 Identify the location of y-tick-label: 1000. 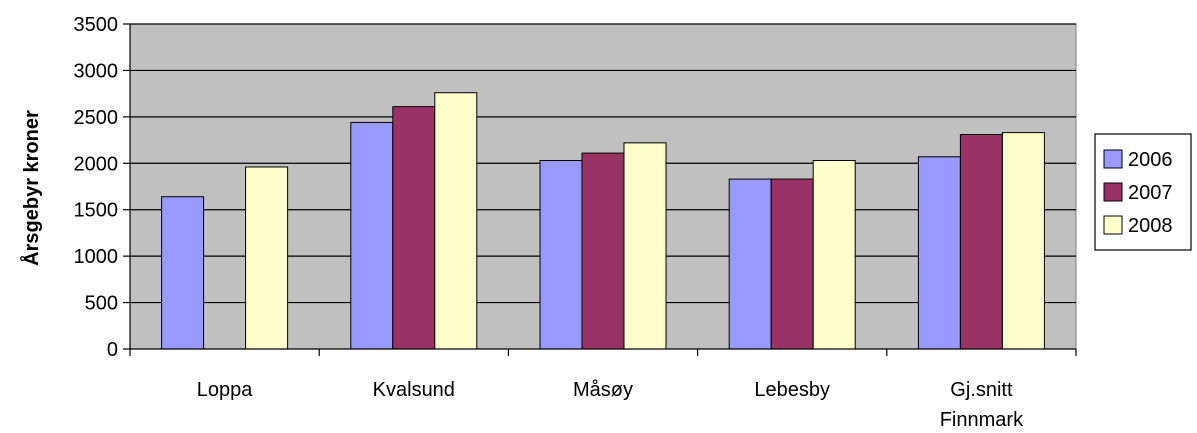
(96, 257).